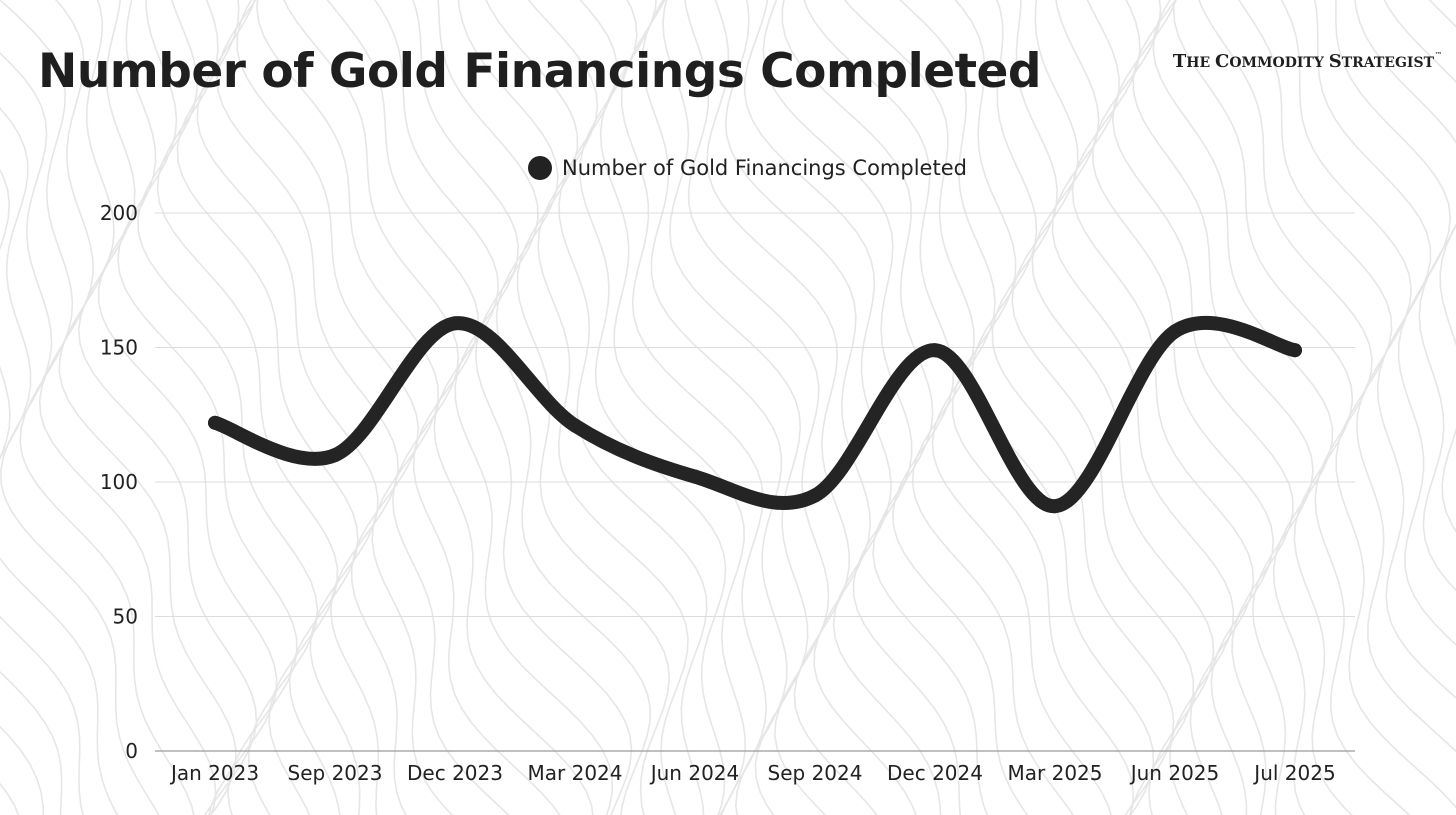 The width and height of the screenshot is (1456, 815). What do you see at coordinates (540, 71) in the screenshot?
I see `chart-title: Number of Gold Financings Completed` at bounding box center [540, 71].